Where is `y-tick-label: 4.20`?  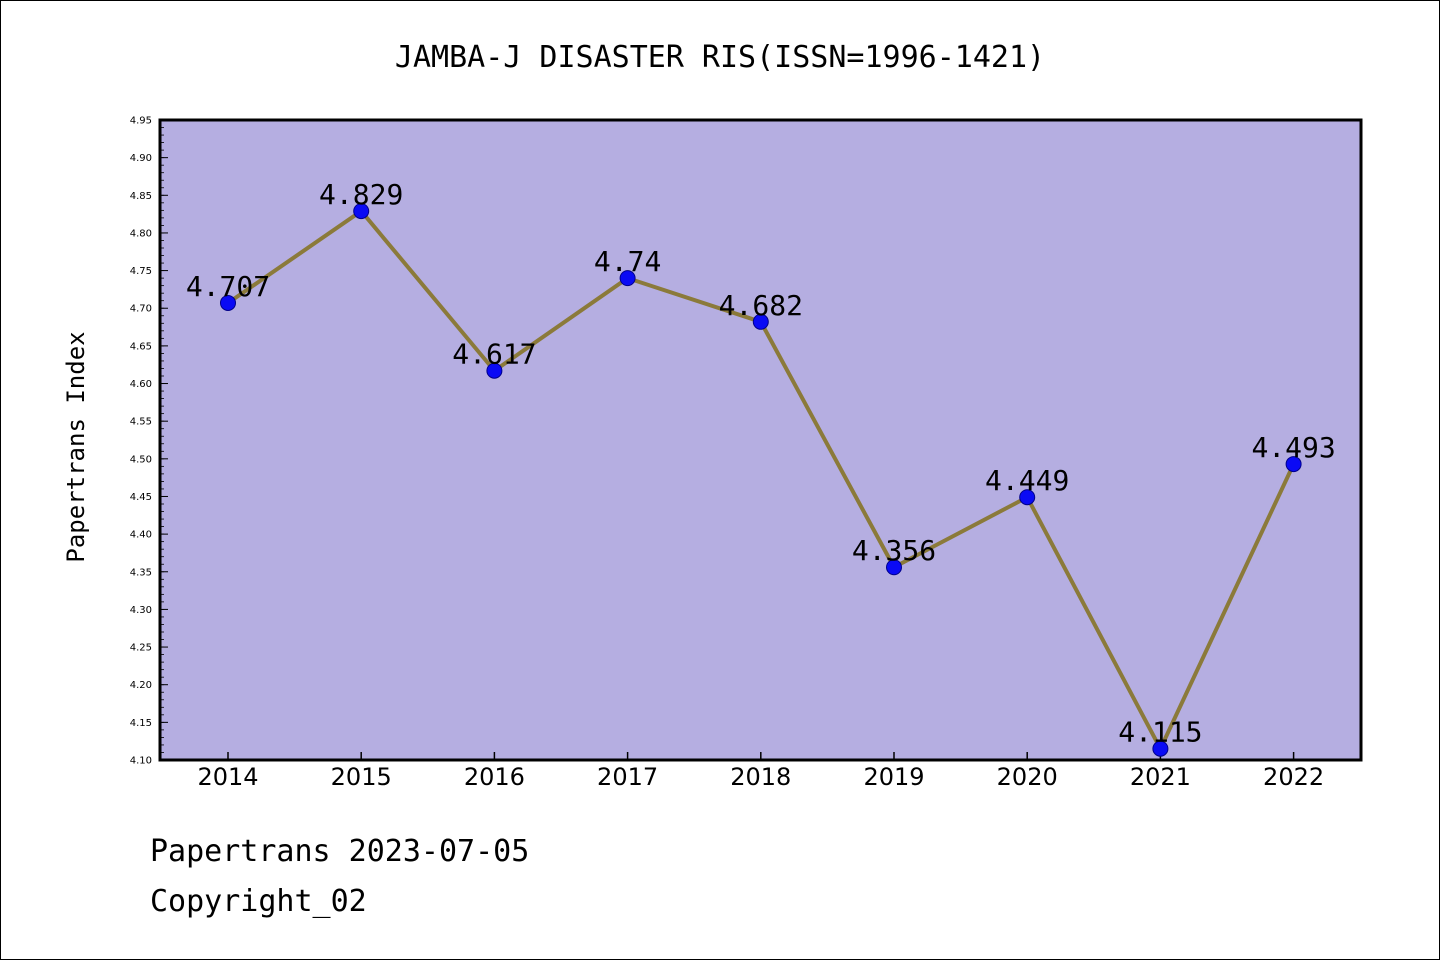 y-tick-label: 4.20 is located at coordinates (141, 685).